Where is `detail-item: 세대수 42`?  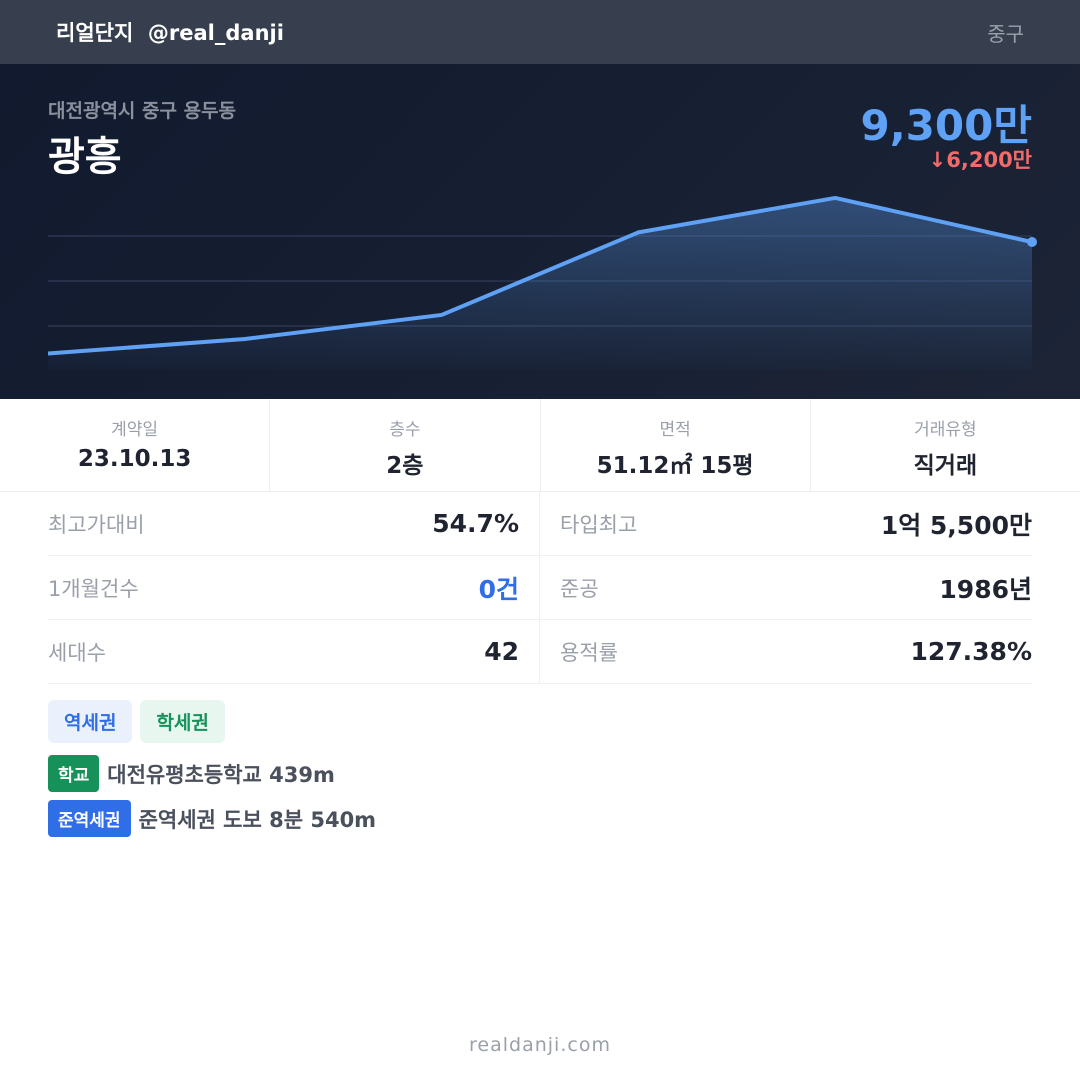
detail-item: 세대수 42 is located at coordinates (294, 652).